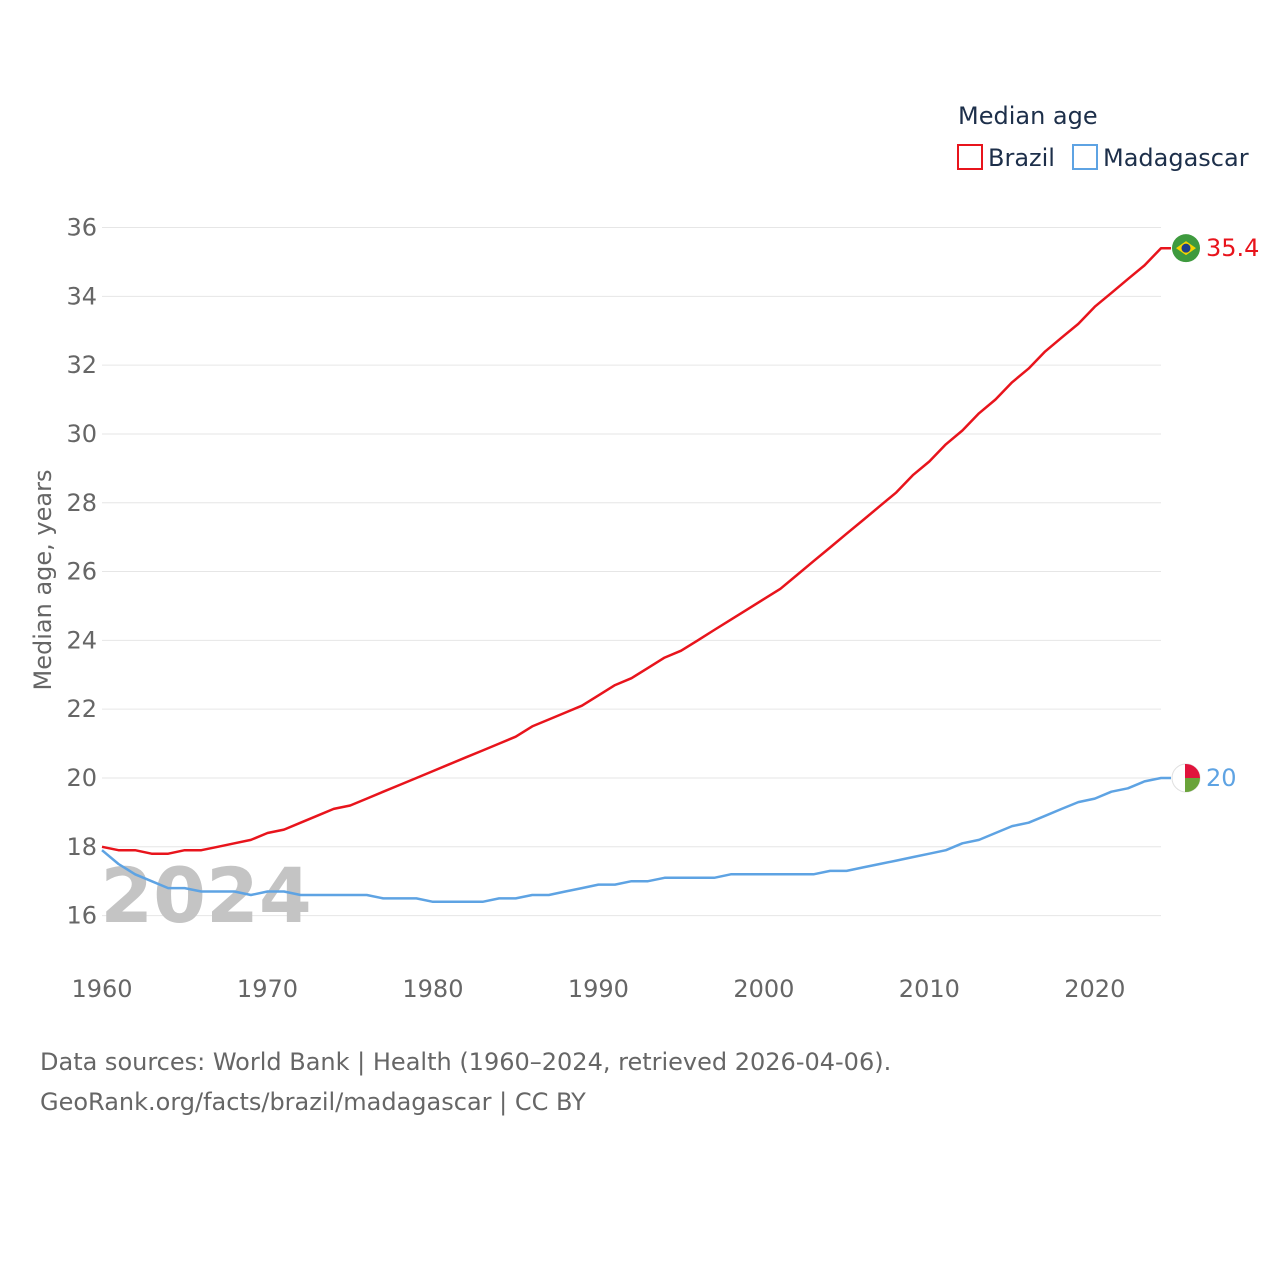 The image size is (1280, 1280). Describe the element at coordinates (1094, 989) in the screenshot. I see `x-tick-label: 2020` at that location.